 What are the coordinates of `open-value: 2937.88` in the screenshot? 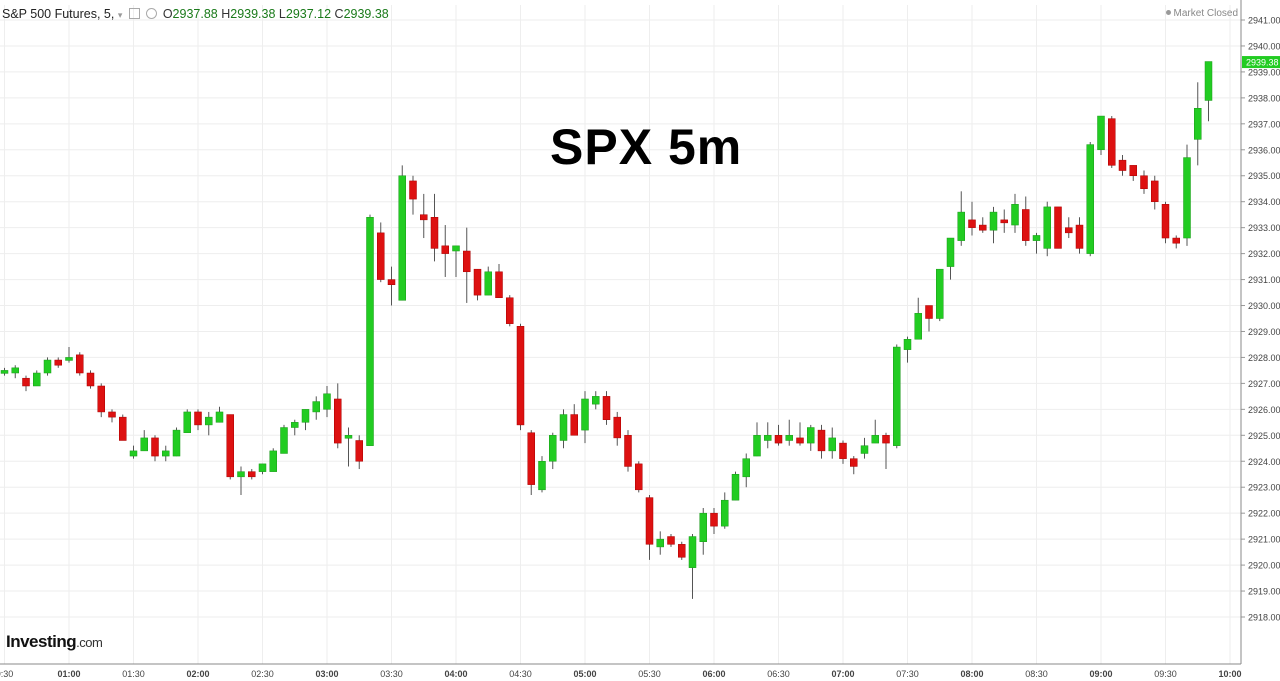 It's located at (195, 14).